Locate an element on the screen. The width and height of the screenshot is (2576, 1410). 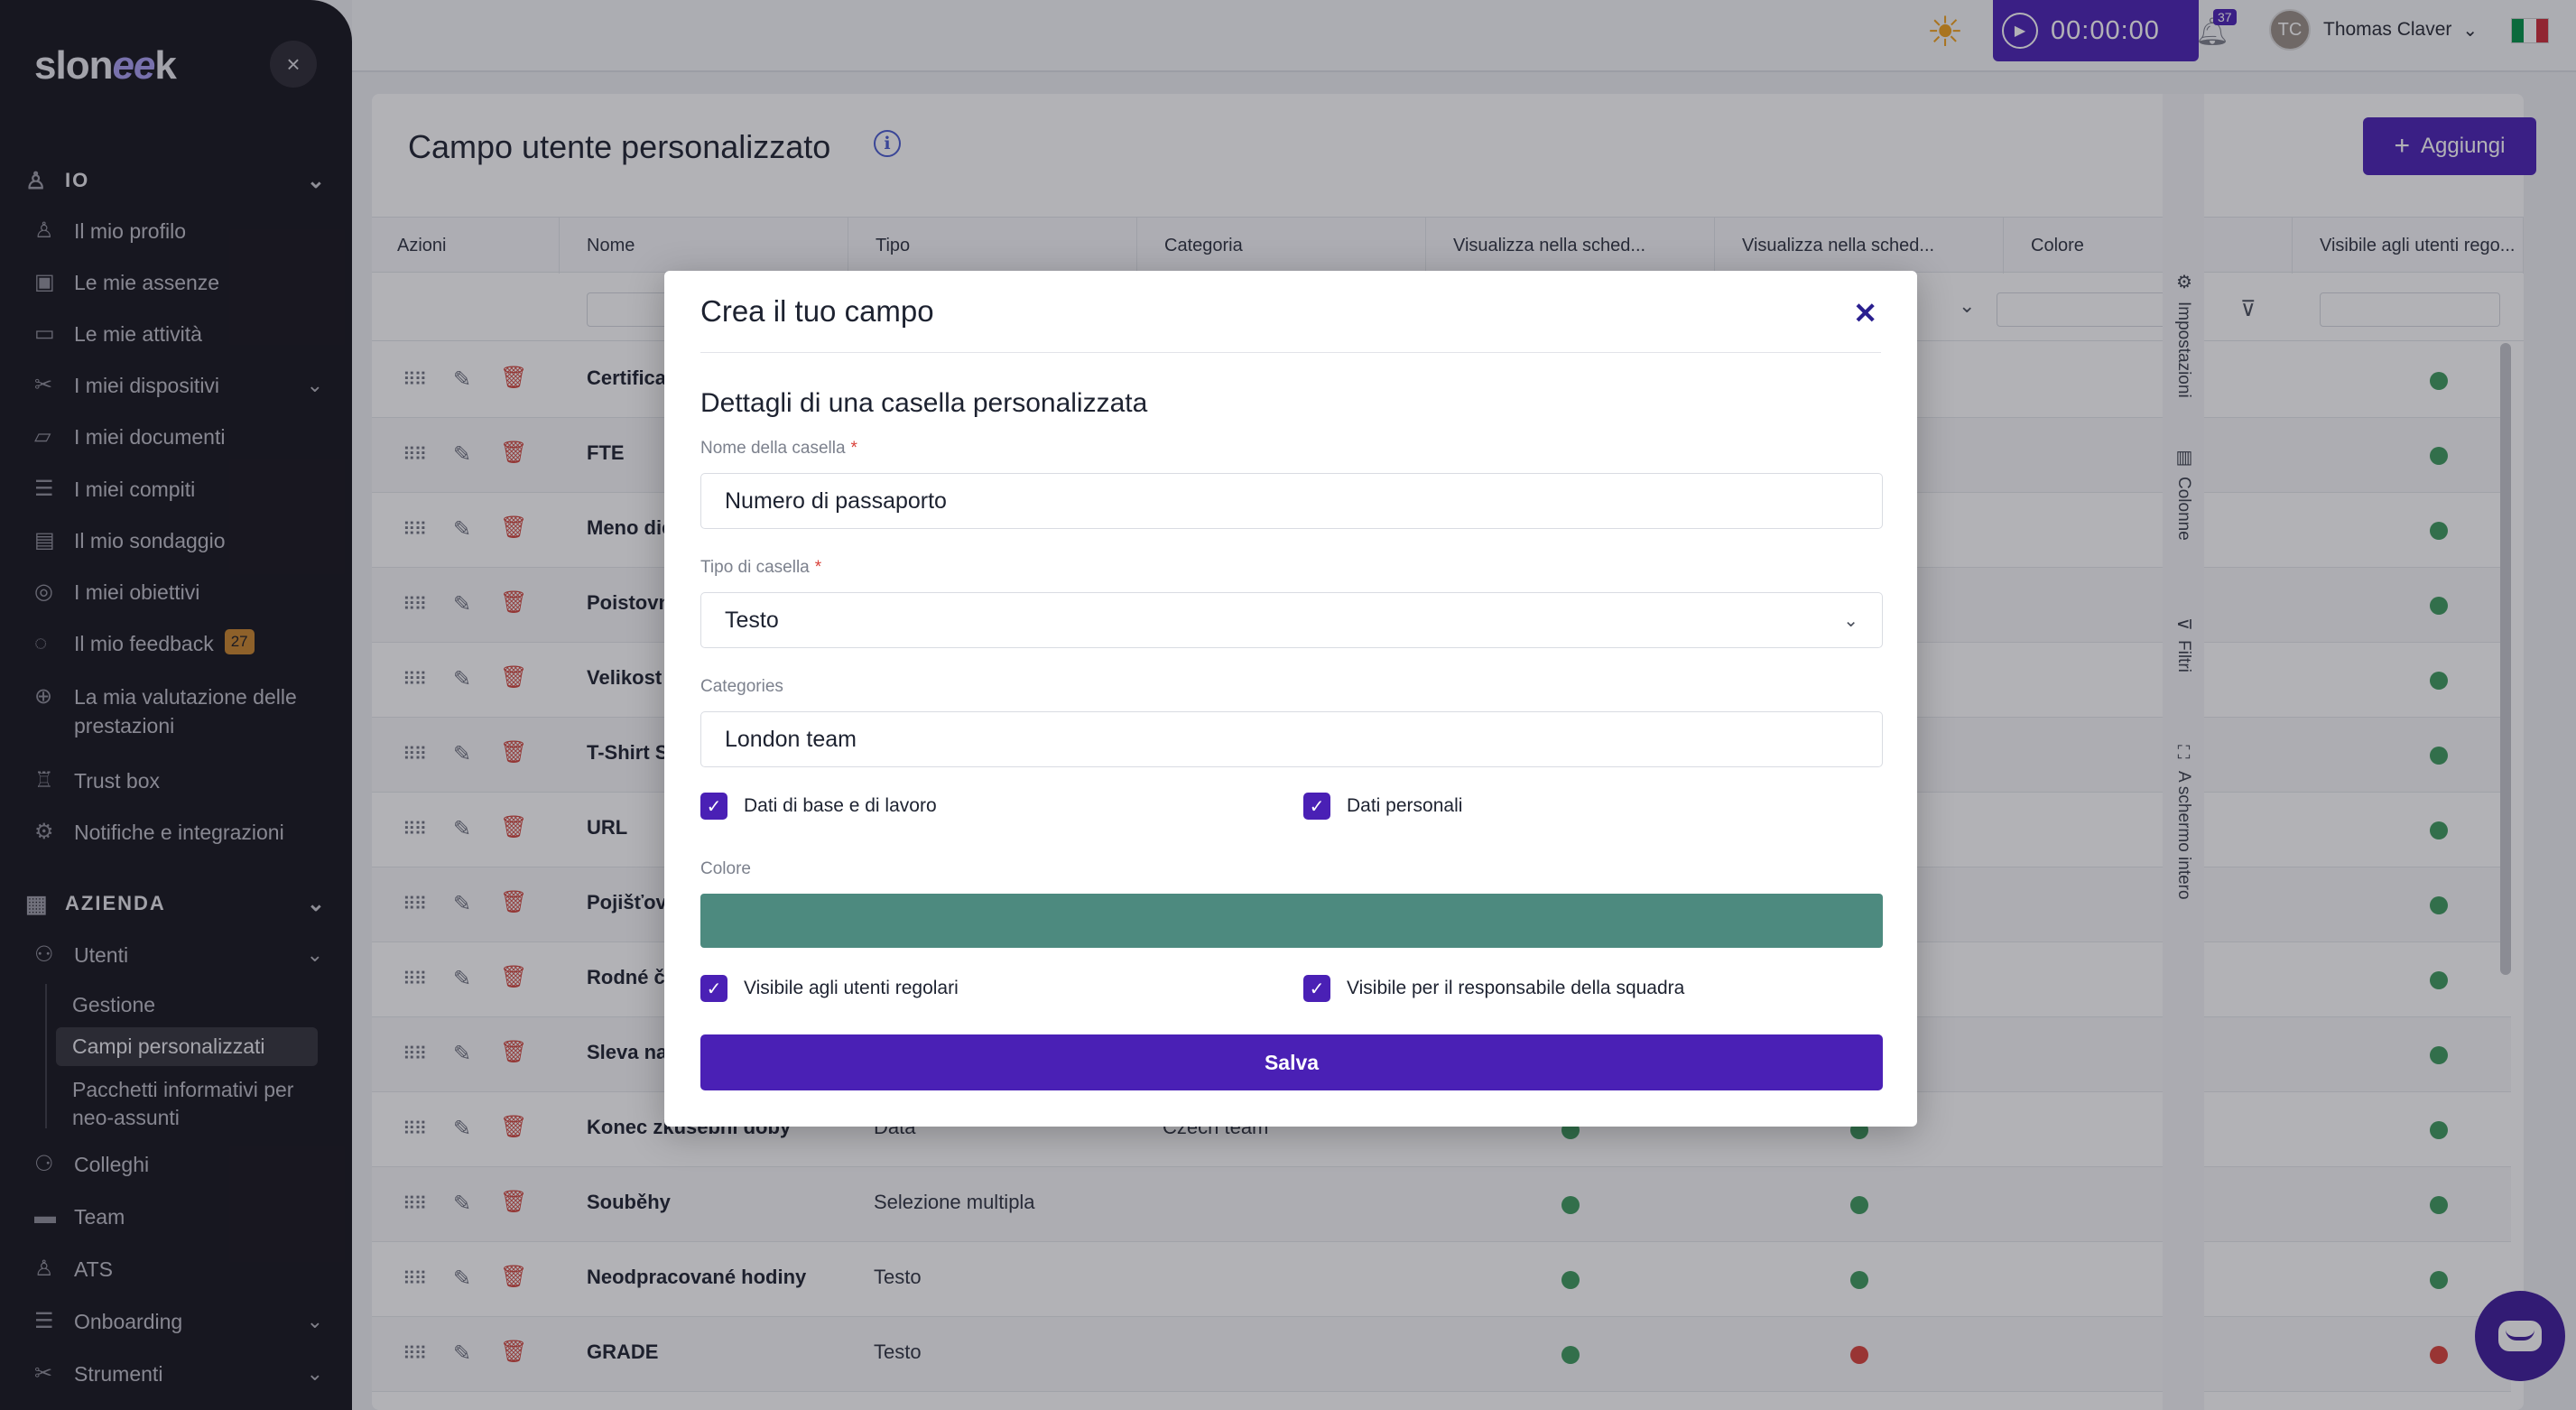
field-name-input: Numero di passaporto is located at coordinates (1291, 501).